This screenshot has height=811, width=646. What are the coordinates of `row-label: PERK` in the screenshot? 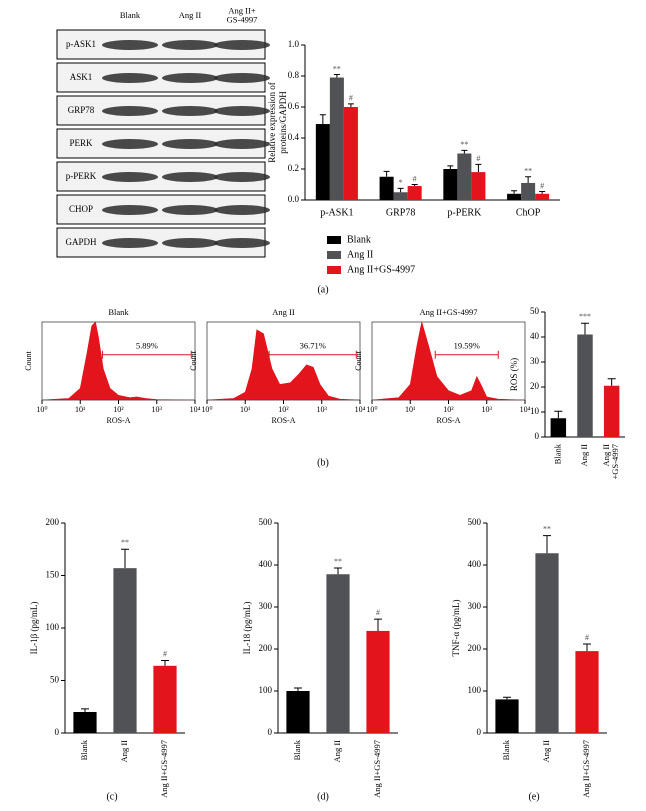 It's located at (81, 143).